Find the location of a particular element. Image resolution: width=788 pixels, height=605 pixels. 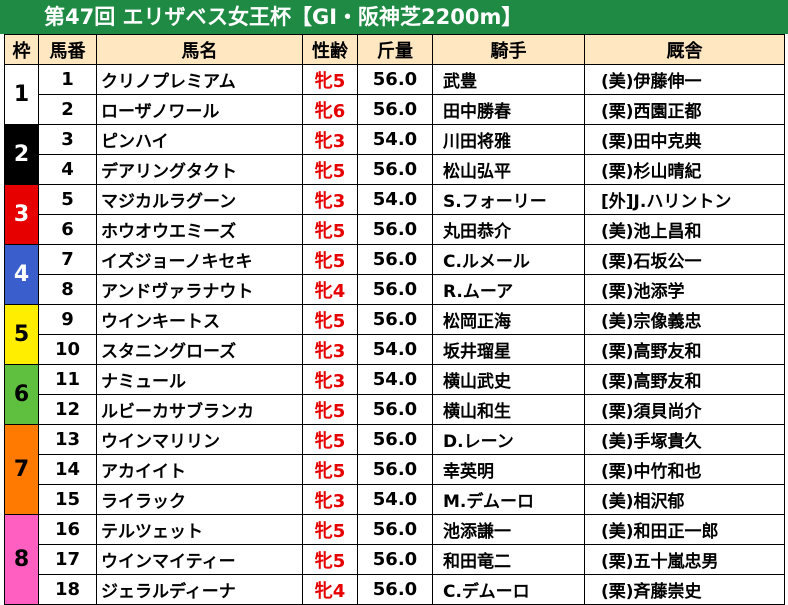

table-row: 14 アカイイト 牝5 56.0 幸英明 (栗)中竹和也 is located at coordinates (395, 469).